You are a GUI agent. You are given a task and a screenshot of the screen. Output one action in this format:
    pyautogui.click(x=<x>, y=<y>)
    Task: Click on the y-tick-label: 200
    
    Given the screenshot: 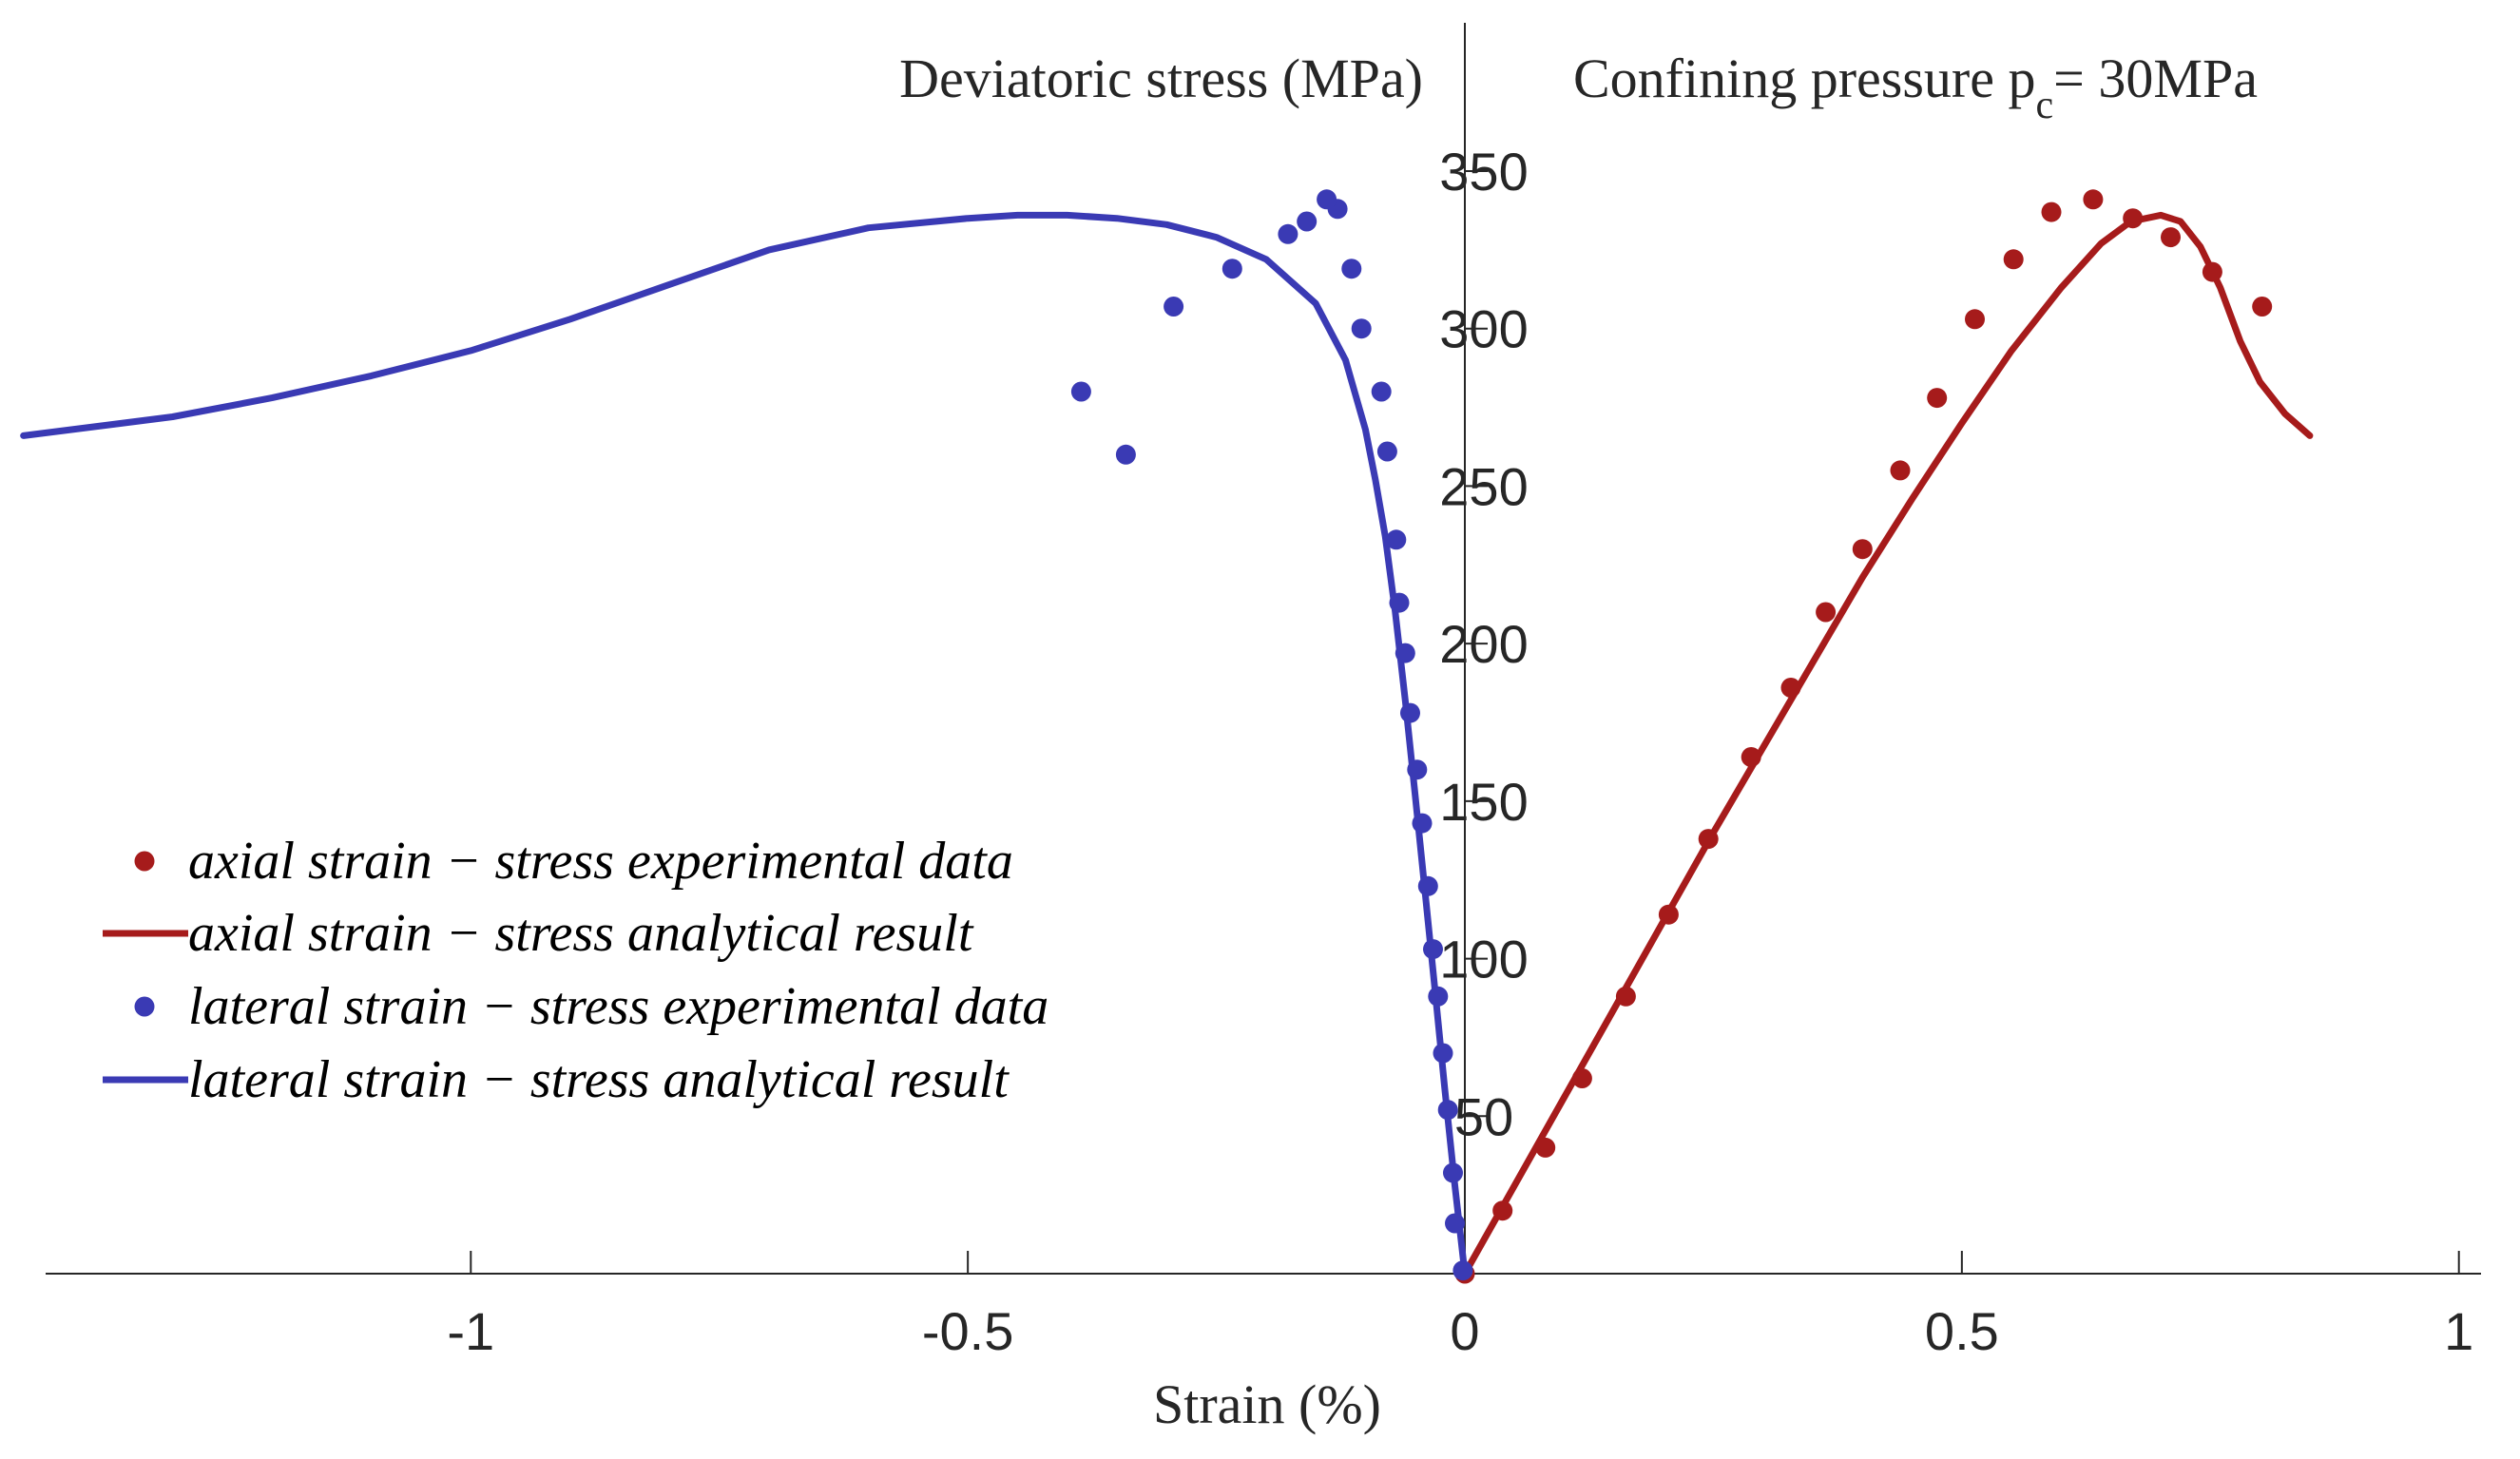 What is the action you would take?
    pyautogui.click(x=1484, y=644)
    